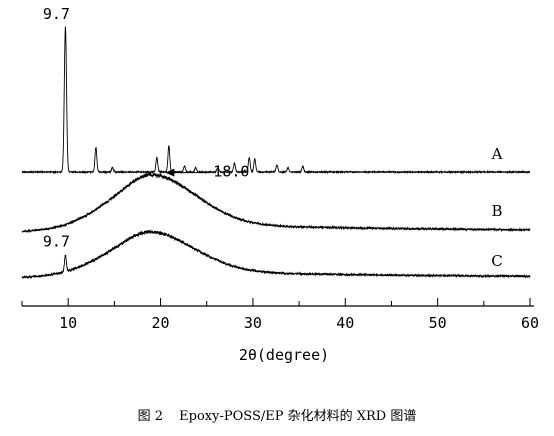 This screenshot has width=554, height=436. Describe the element at coordinates (68, 323) in the screenshot. I see `x-tick-label: 10` at that location.